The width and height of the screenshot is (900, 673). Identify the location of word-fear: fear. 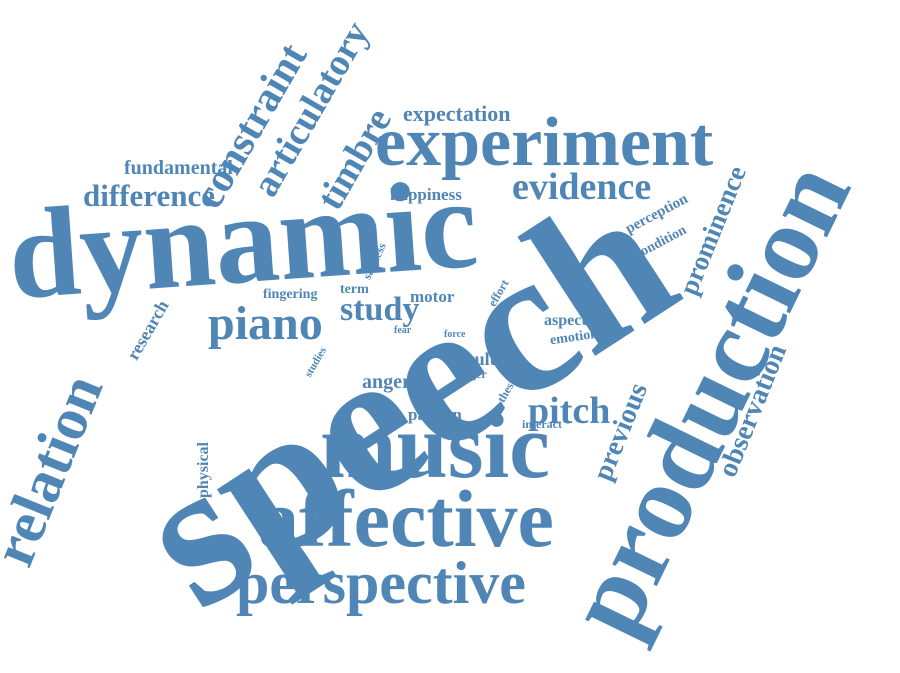
(403, 330).